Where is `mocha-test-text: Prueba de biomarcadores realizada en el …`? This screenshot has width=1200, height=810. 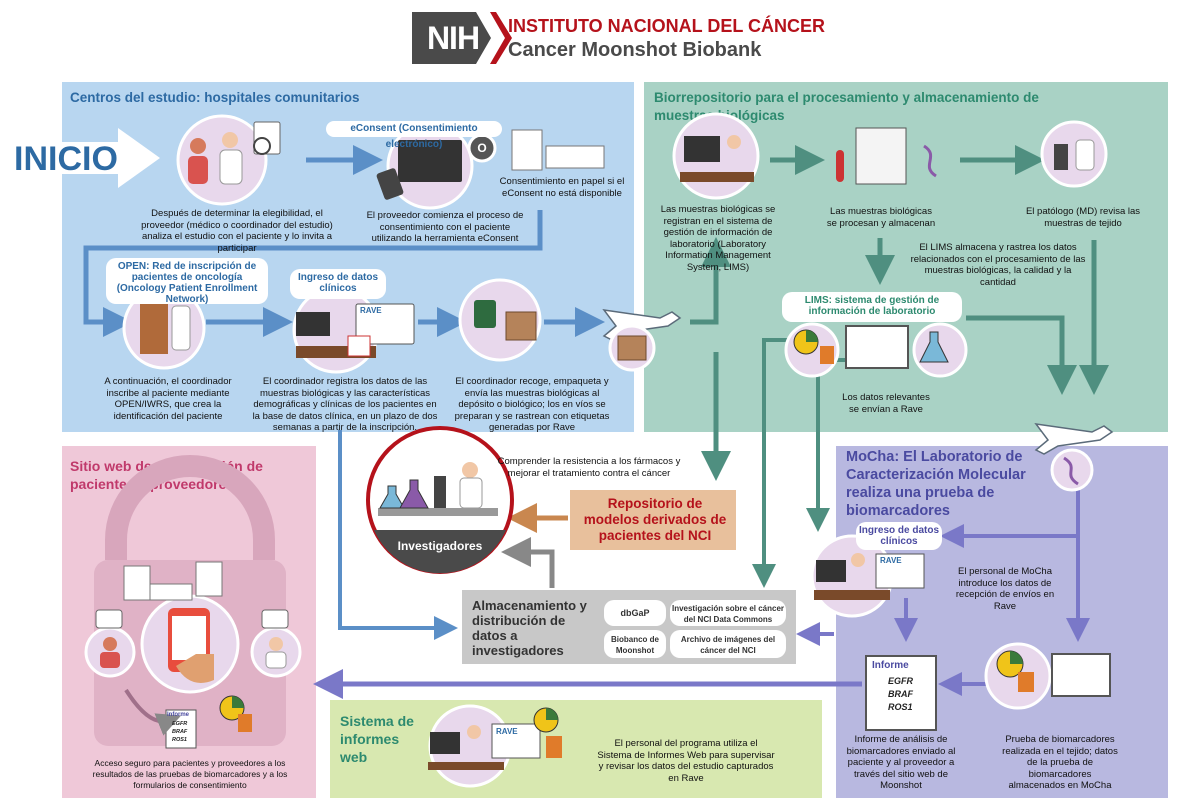 mocha-test-text: Prueba de biomarcadores realizada en el … is located at coordinates (1060, 762).